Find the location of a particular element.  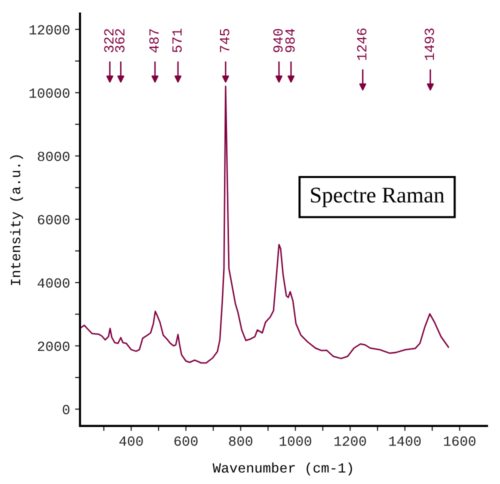

y-axis-title: Intensity (a.u.) is located at coordinates (17, 220).